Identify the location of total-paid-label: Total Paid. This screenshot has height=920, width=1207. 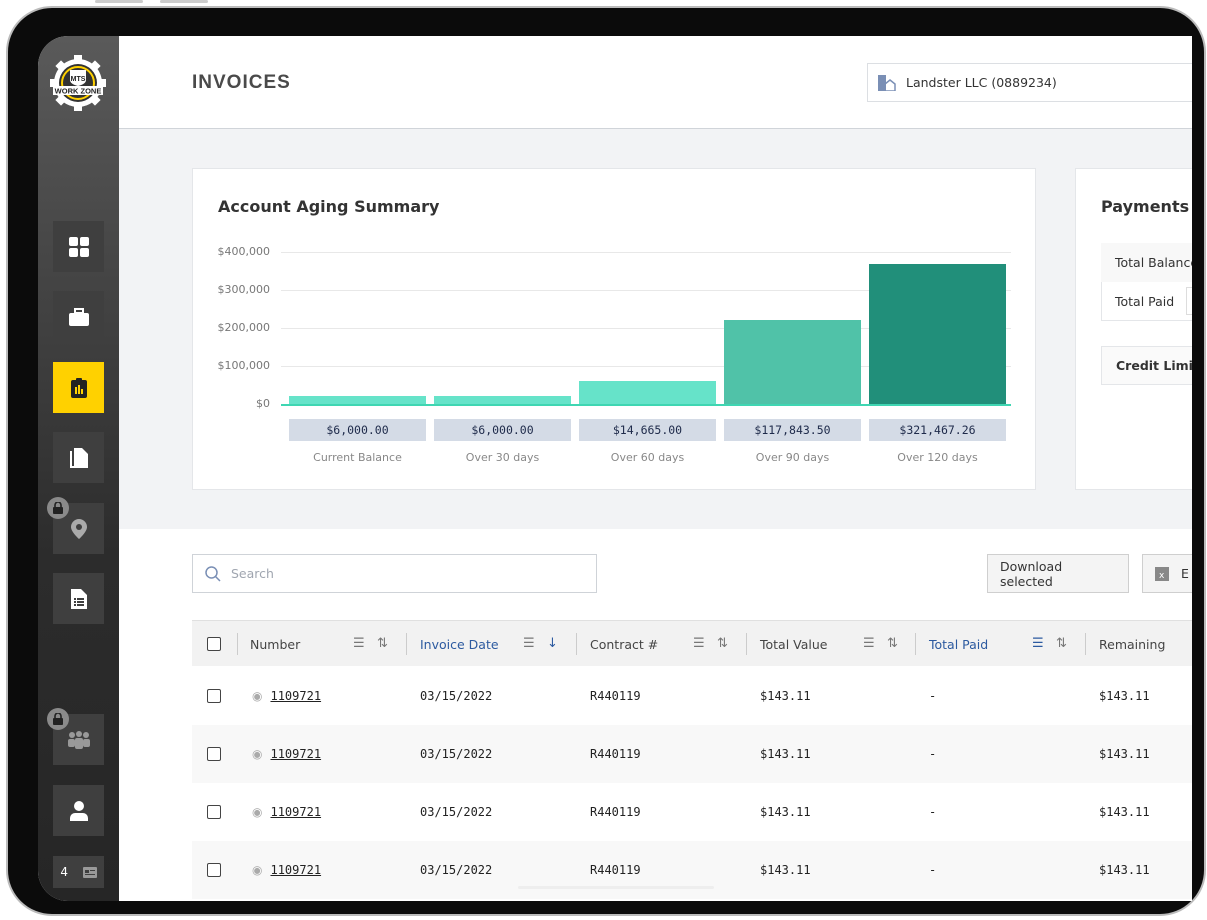
(1145, 301).